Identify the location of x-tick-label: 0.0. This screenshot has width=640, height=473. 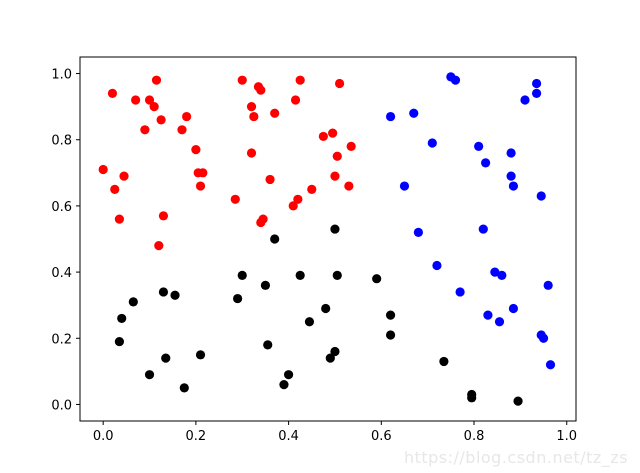
(103, 436).